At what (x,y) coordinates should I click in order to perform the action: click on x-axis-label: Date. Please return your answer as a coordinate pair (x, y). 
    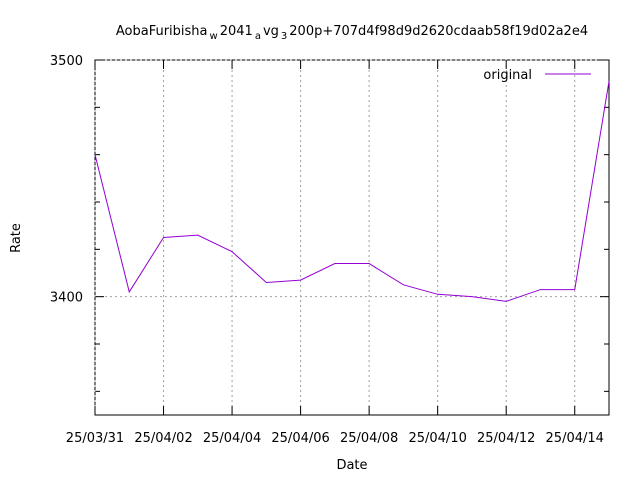
    Looking at the image, I should click on (351, 465).